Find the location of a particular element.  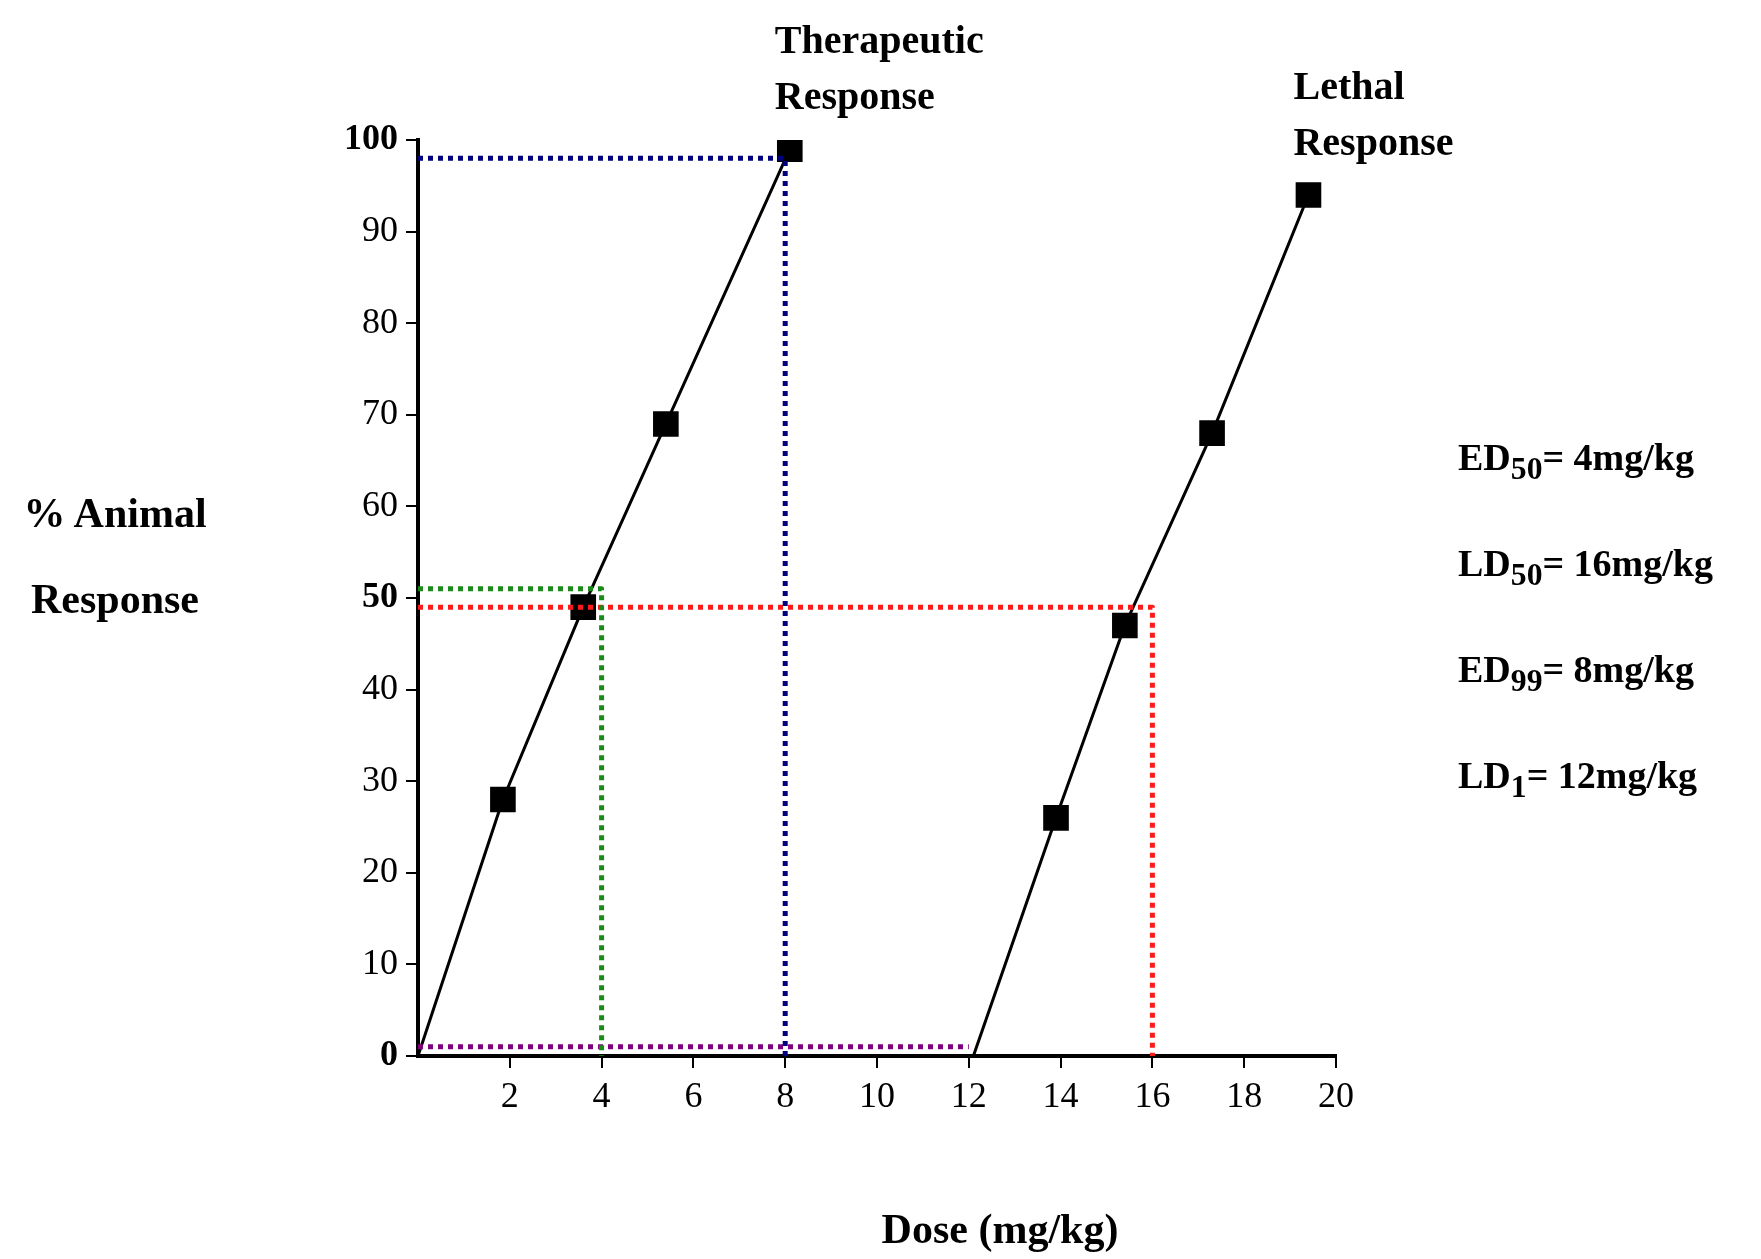

y-tick-label: 10 is located at coordinates (380, 961).